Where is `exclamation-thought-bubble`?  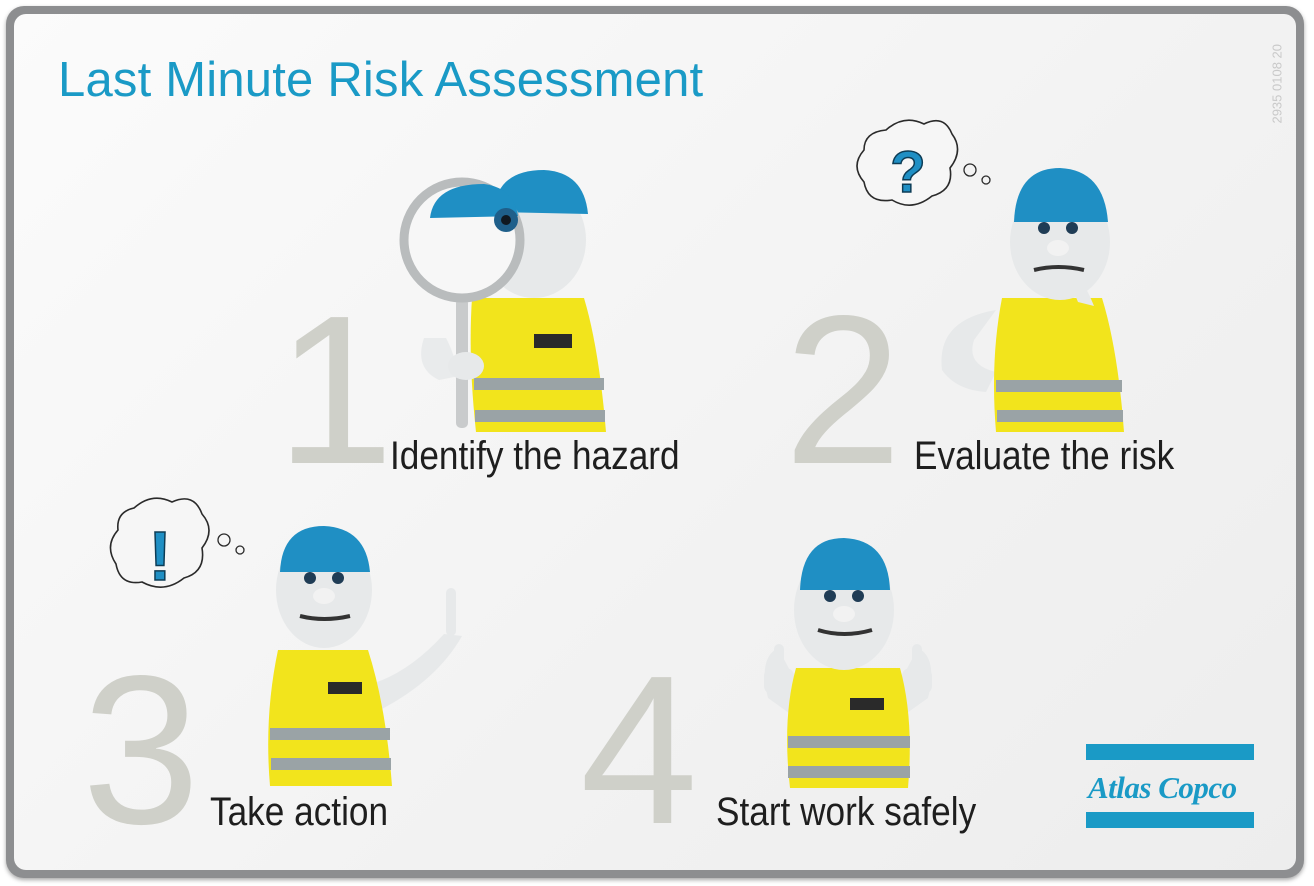
exclamation-thought-bubble is located at coordinates (159, 542).